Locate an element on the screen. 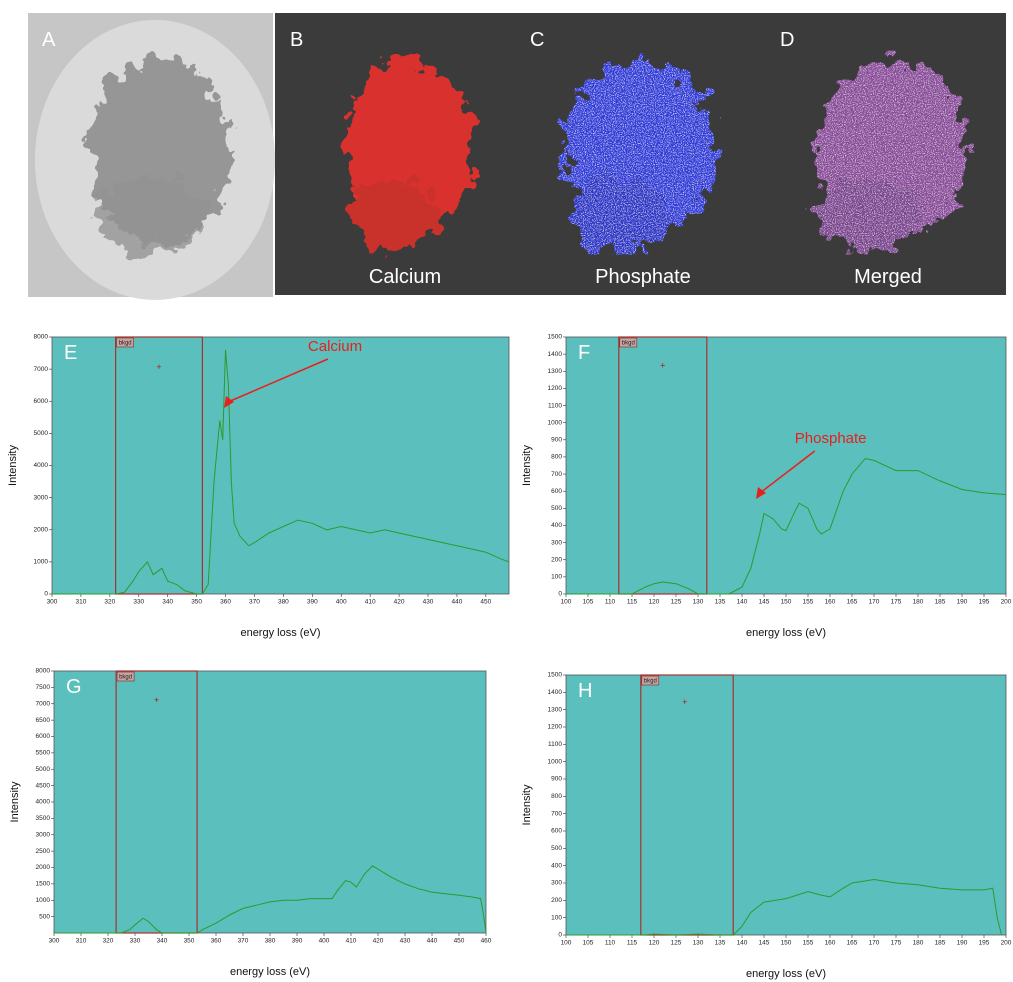  y-tick-label: 200 is located at coordinates (556, 559).